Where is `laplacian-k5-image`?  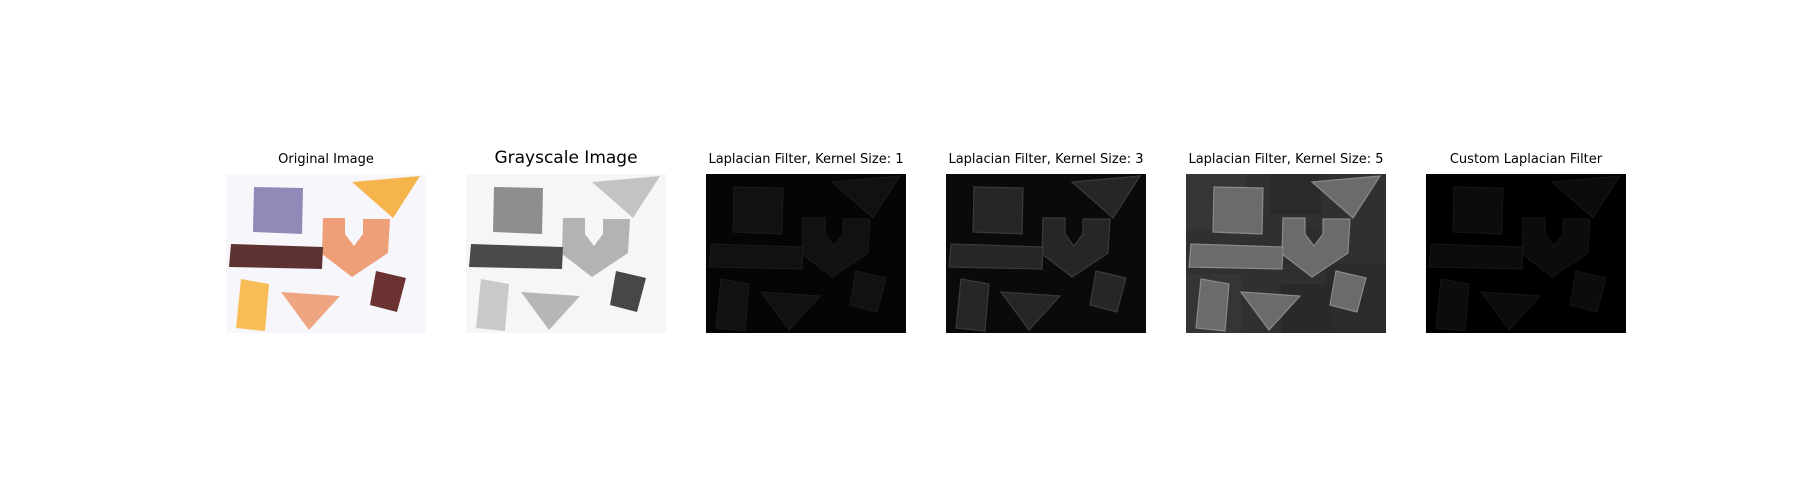
laplacian-k5-image is located at coordinates (1286, 253).